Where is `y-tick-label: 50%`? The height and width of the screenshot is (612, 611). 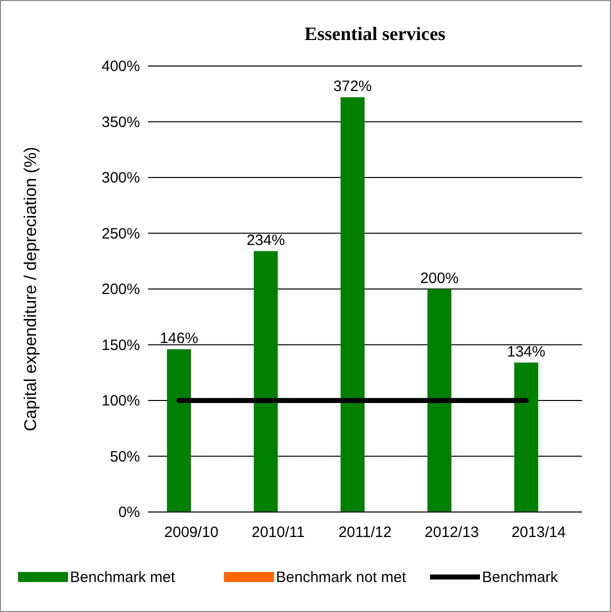
y-tick-label: 50% is located at coordinates (125, 457).